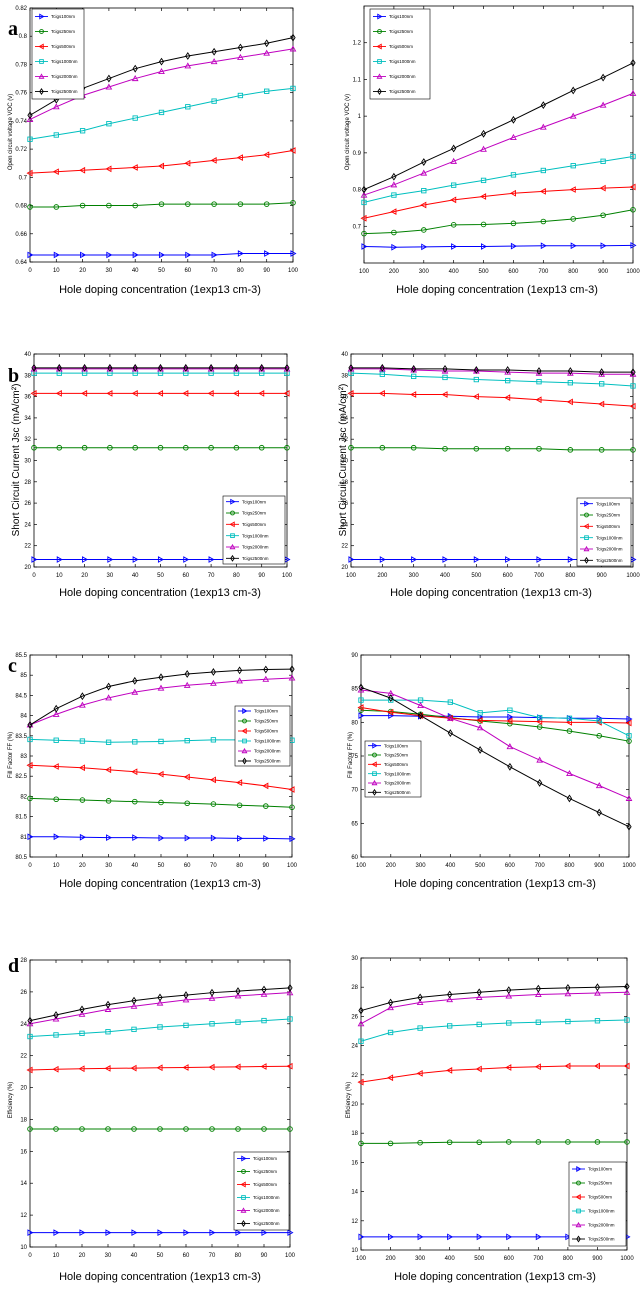 The image size is (641, 1289). What do you see at coordinates (344, 398) in the screenshot?
I see `y-tick-label: 36` at bounding box center [344, 398].